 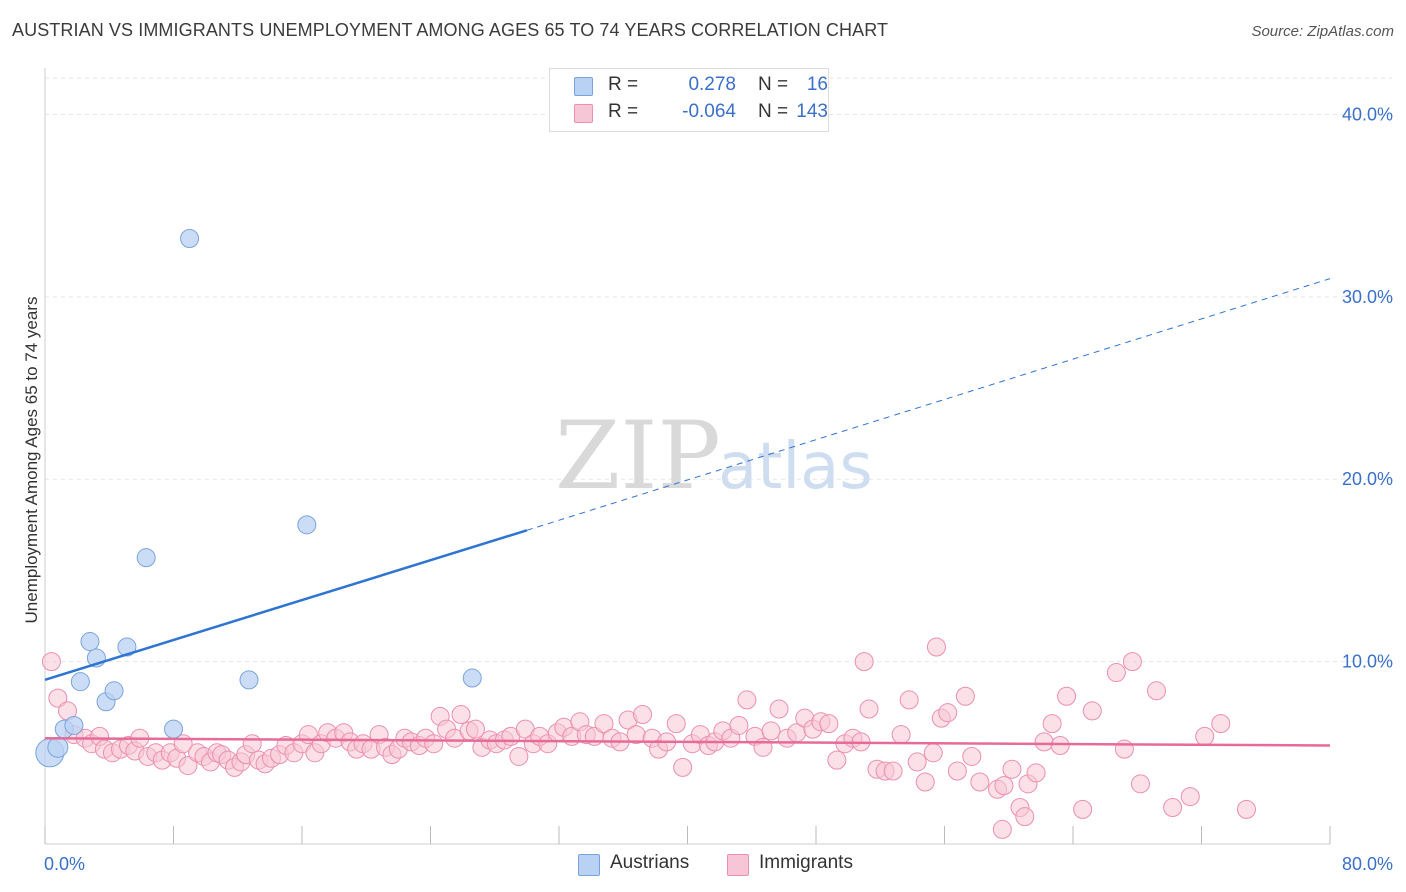 I want to click on austrians-trend-line, so click(x=286, y=605).